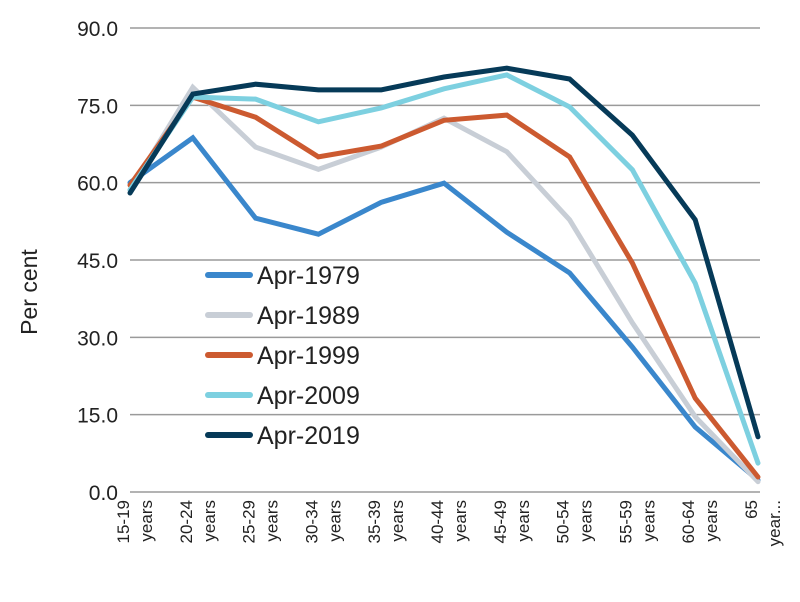 This screenshot has height=602, width=800. What do you see at coordinates (308, 436) in the screenshot?
I see `legend-label: Apr-2019` at bounding box center [308, 436].